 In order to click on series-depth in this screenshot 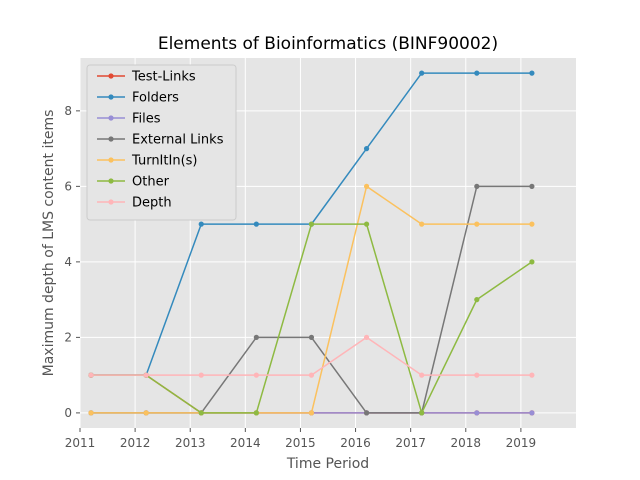, I will do `click(311, 356)`.